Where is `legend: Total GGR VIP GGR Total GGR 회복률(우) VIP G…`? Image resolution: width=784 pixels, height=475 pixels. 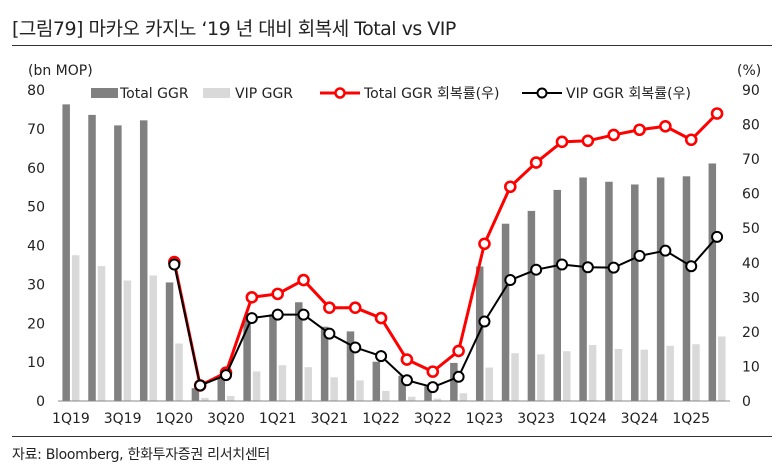 legend: Total GGR VIP GGR Total GGR 회복률(우) VIP G… is located at coordinates (391, 94).